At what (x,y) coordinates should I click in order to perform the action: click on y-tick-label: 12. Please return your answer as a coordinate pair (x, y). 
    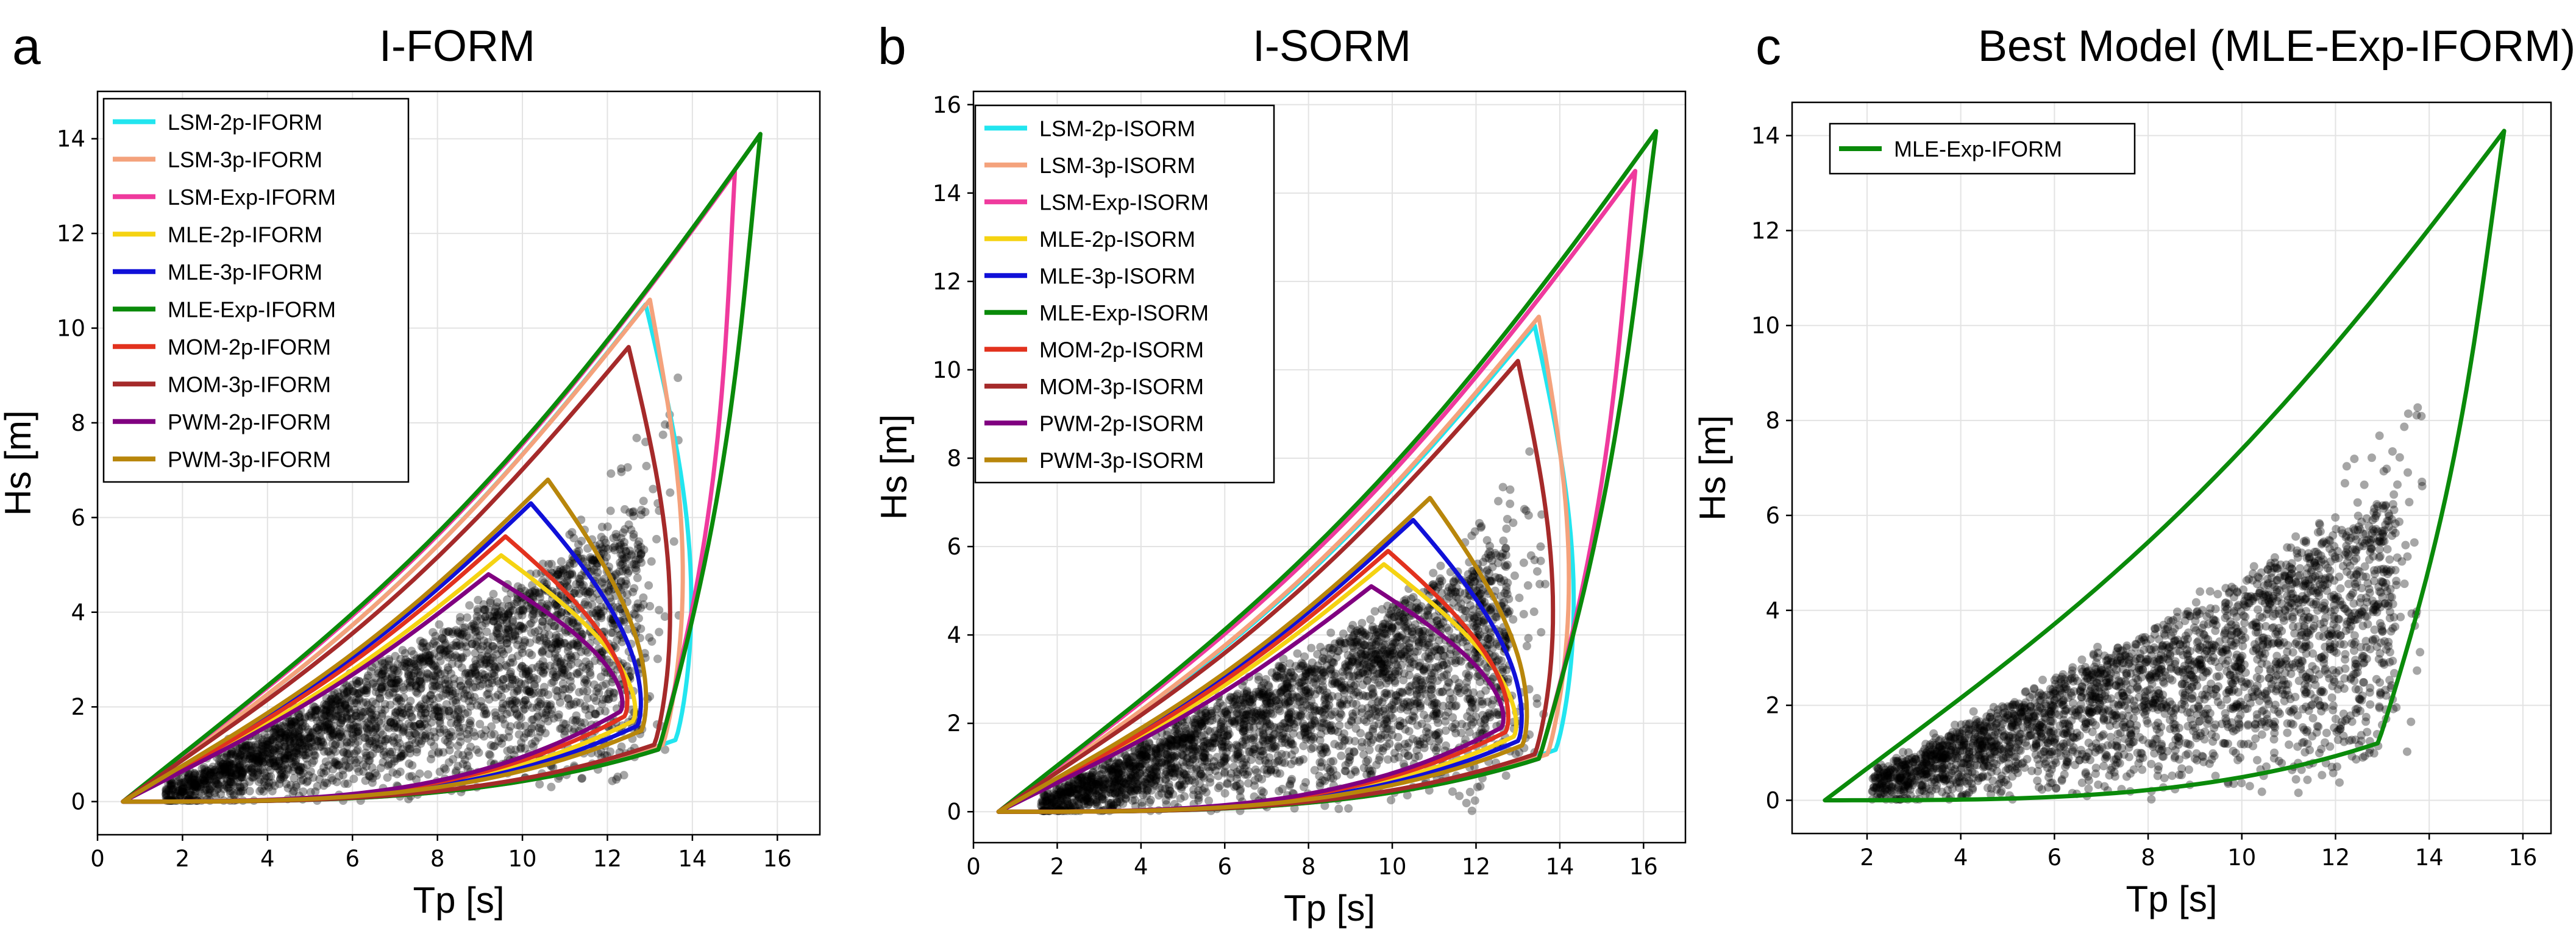
    Looking at the image, I should click on (71, 234).